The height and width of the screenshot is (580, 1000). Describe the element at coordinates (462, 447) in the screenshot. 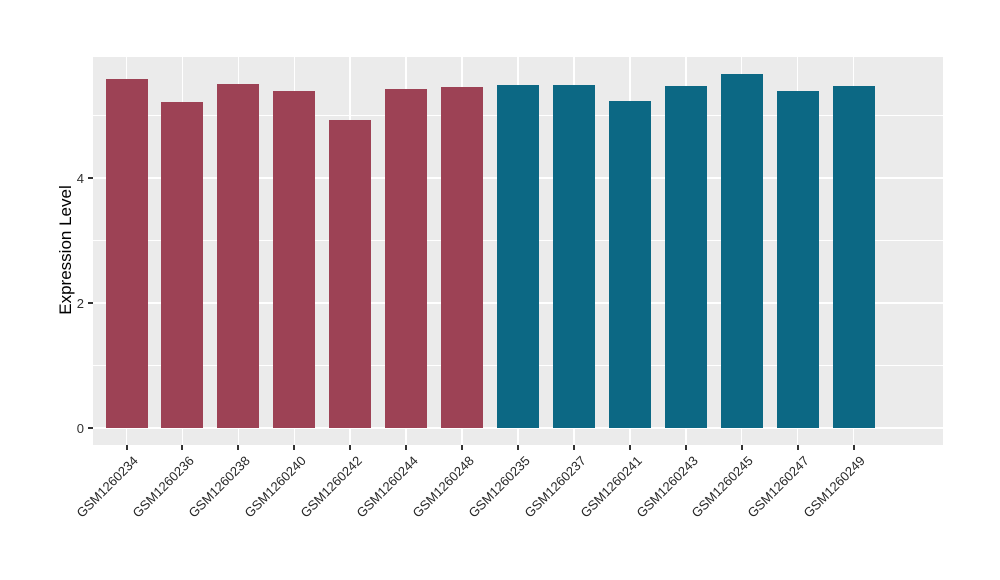

I see `x-tick-mark-GSM1260248` at that location.